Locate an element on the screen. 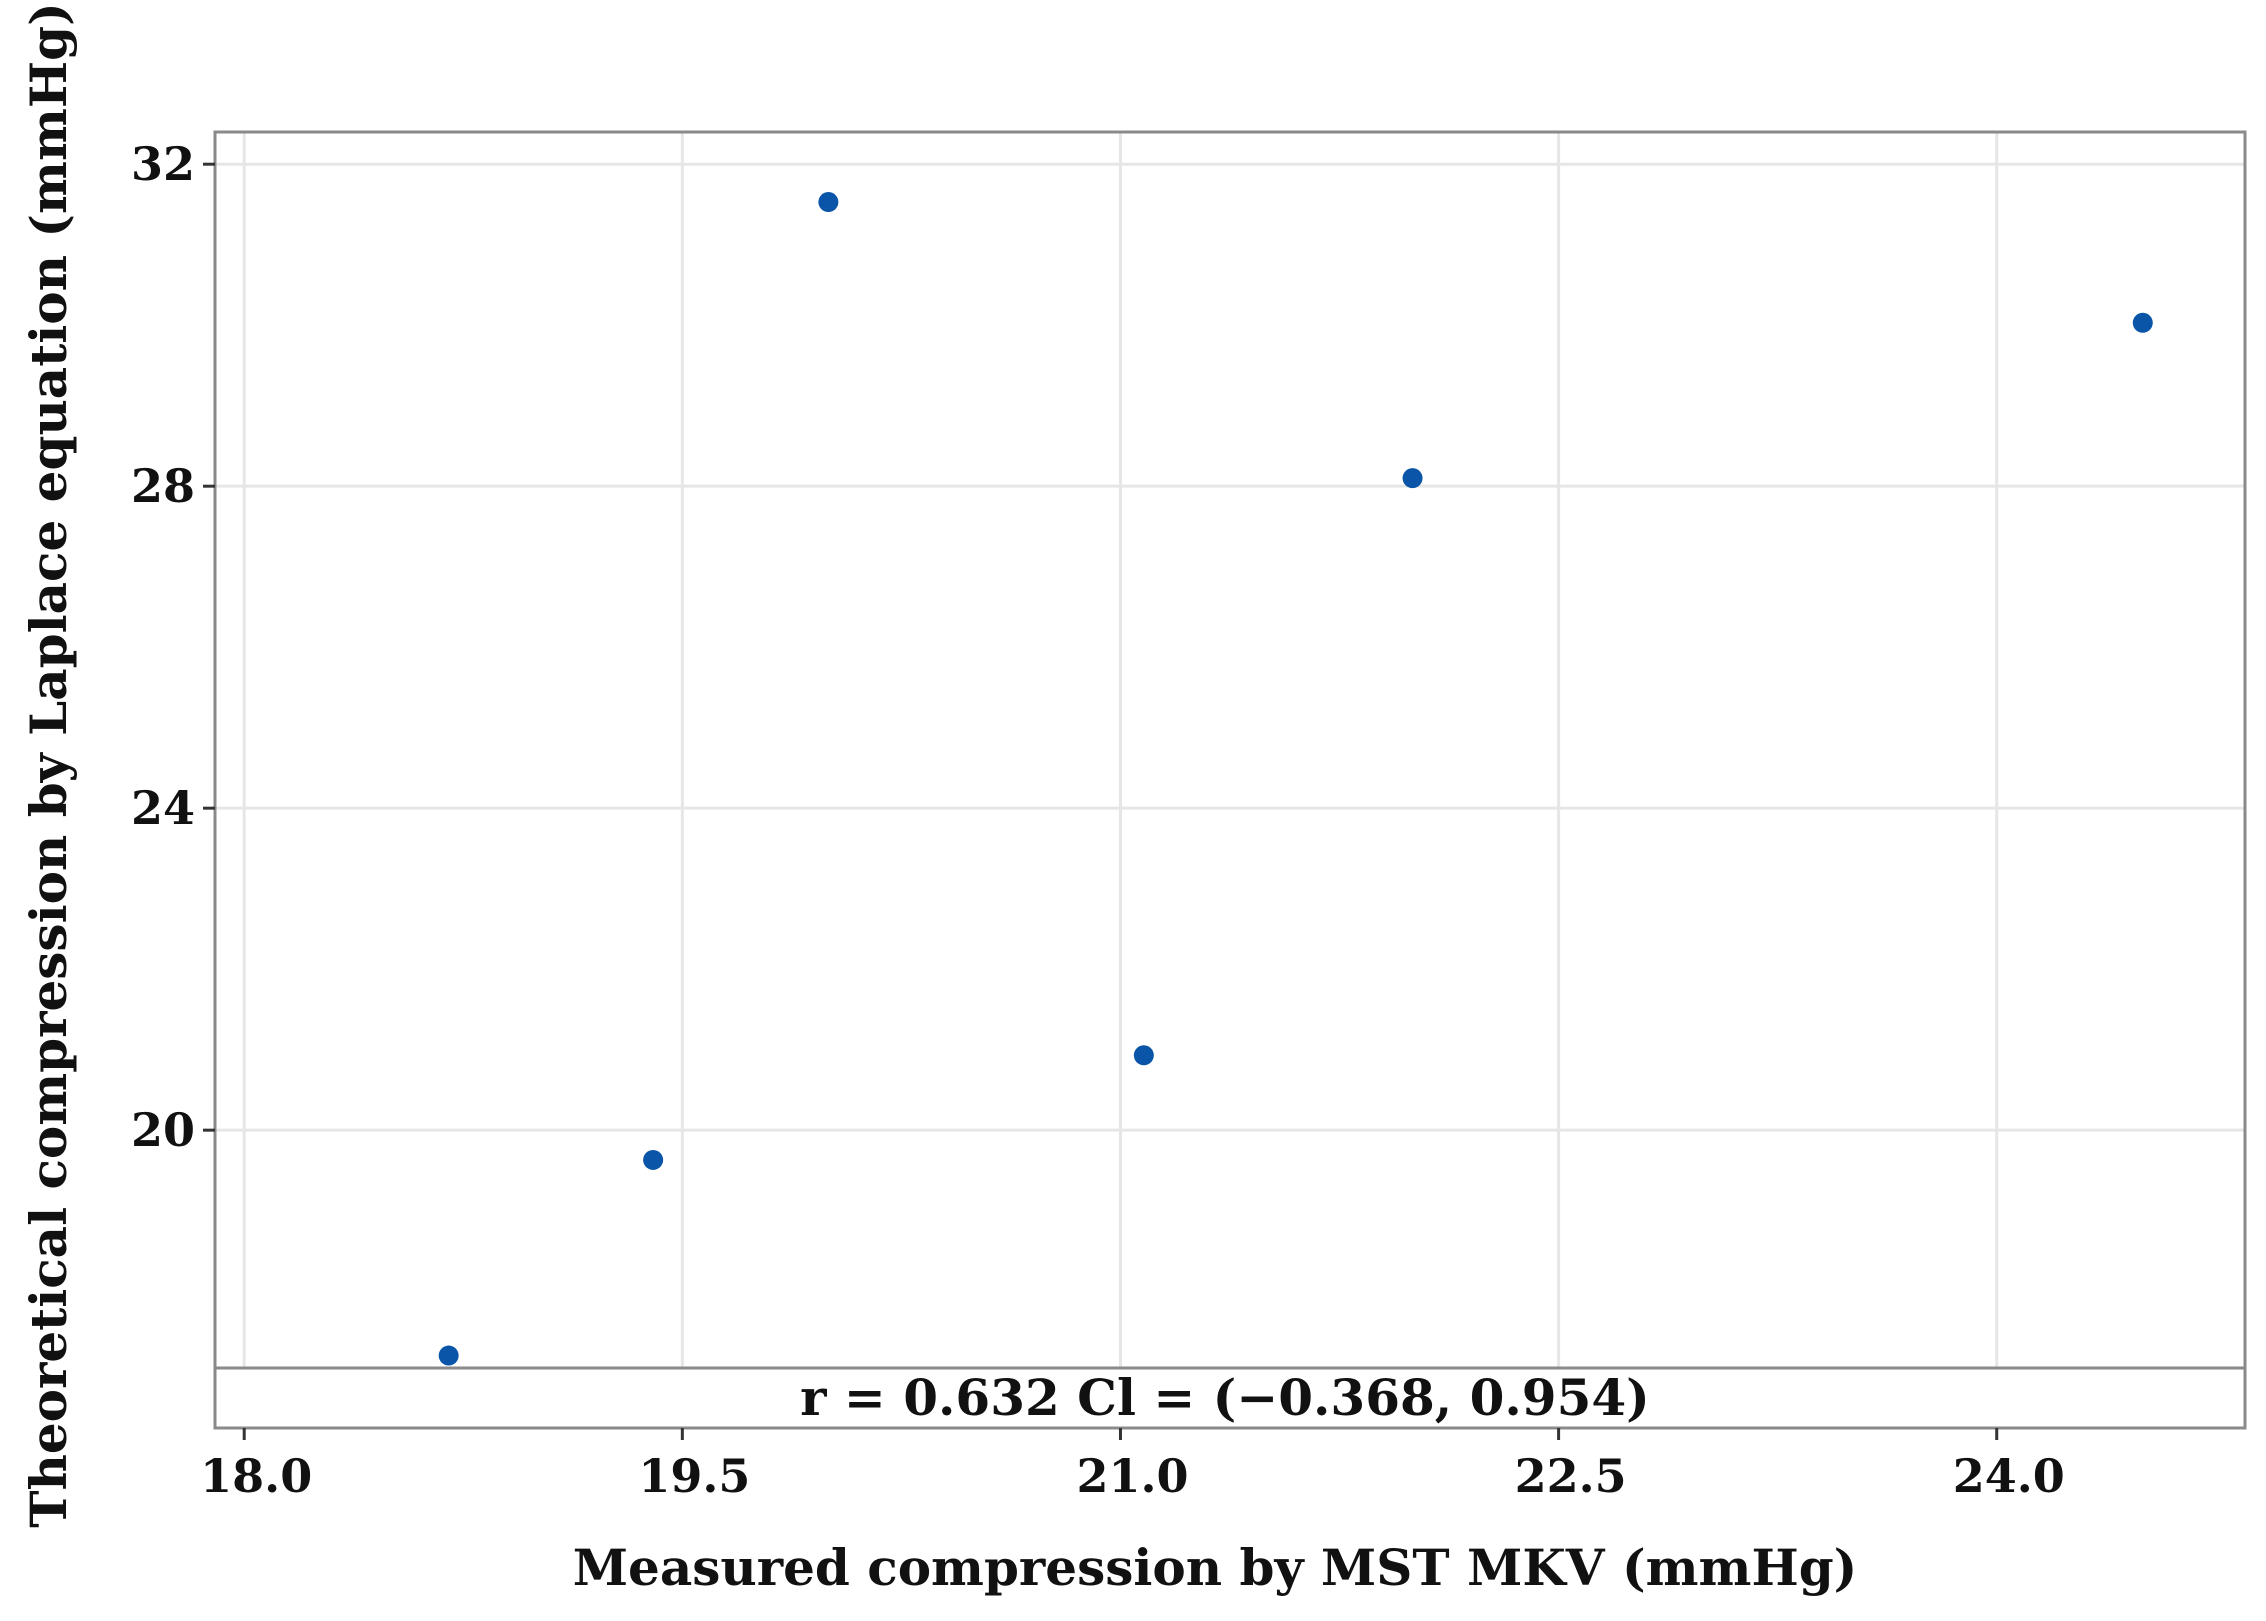  x-axis-ticks: 18.0 19.5 21.0 22.5 24.0 is located at coordinates (1132, 1465).